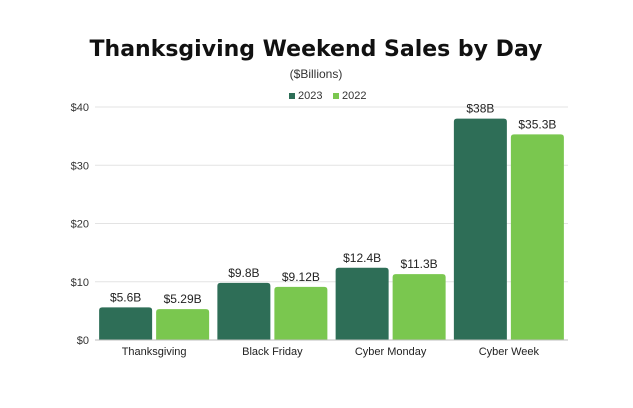 This screenshot has height=408, width=633. Describe the element at coordinates (419, 264) in the screenshot. I see `data-label: $11.3B` at that location.